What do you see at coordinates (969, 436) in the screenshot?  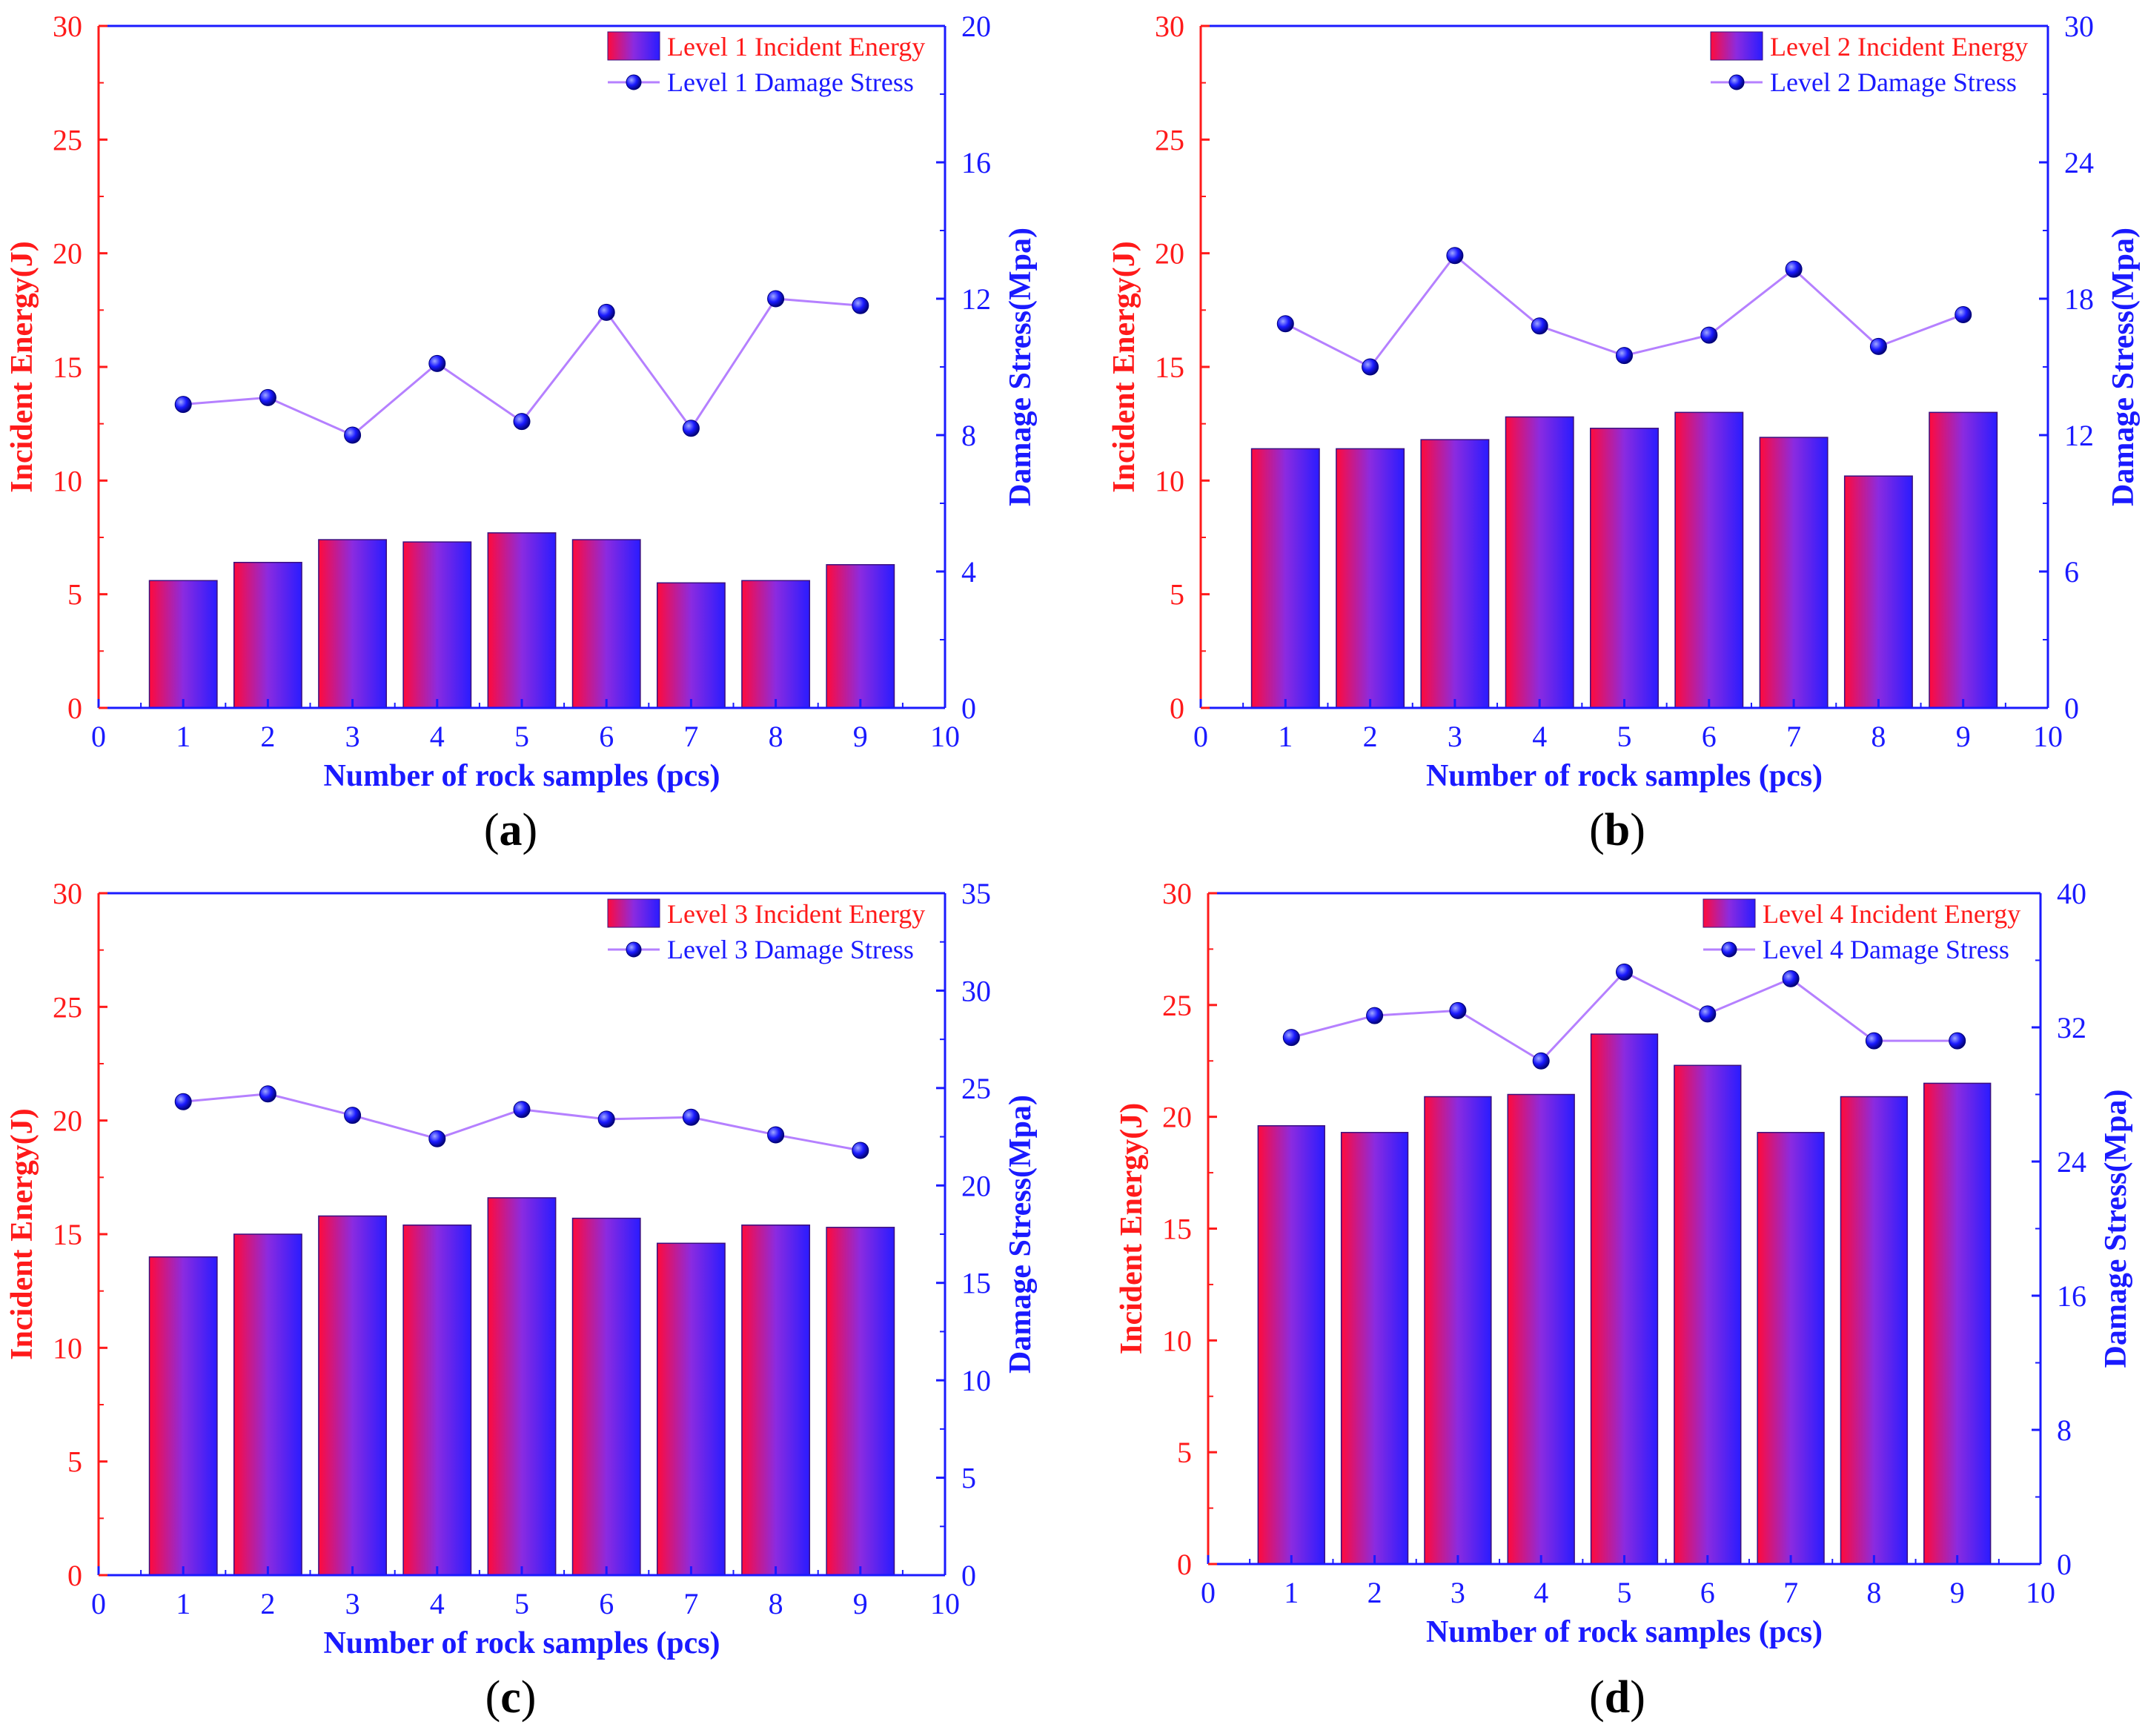 I see `y2-tick-label: 8` at bounding box center [969, 436].